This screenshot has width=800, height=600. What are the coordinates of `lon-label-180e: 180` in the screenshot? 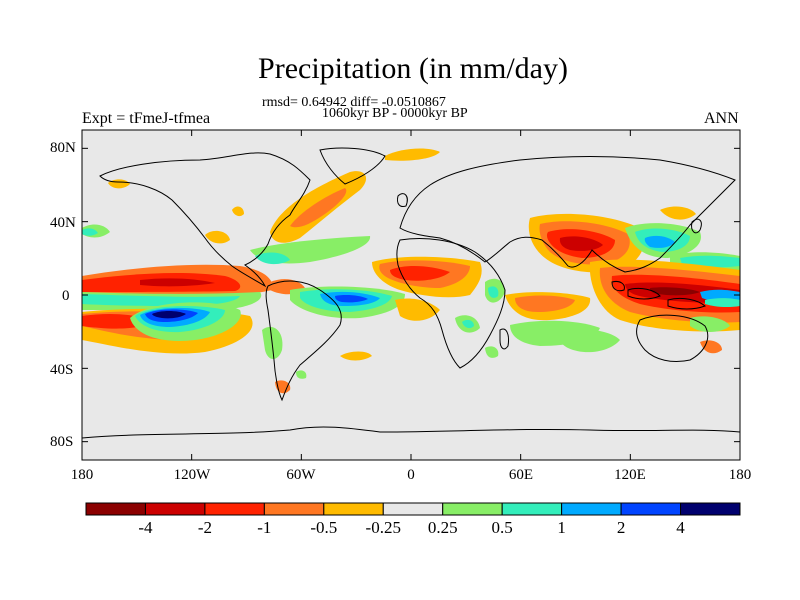 It's located at (740, 475).